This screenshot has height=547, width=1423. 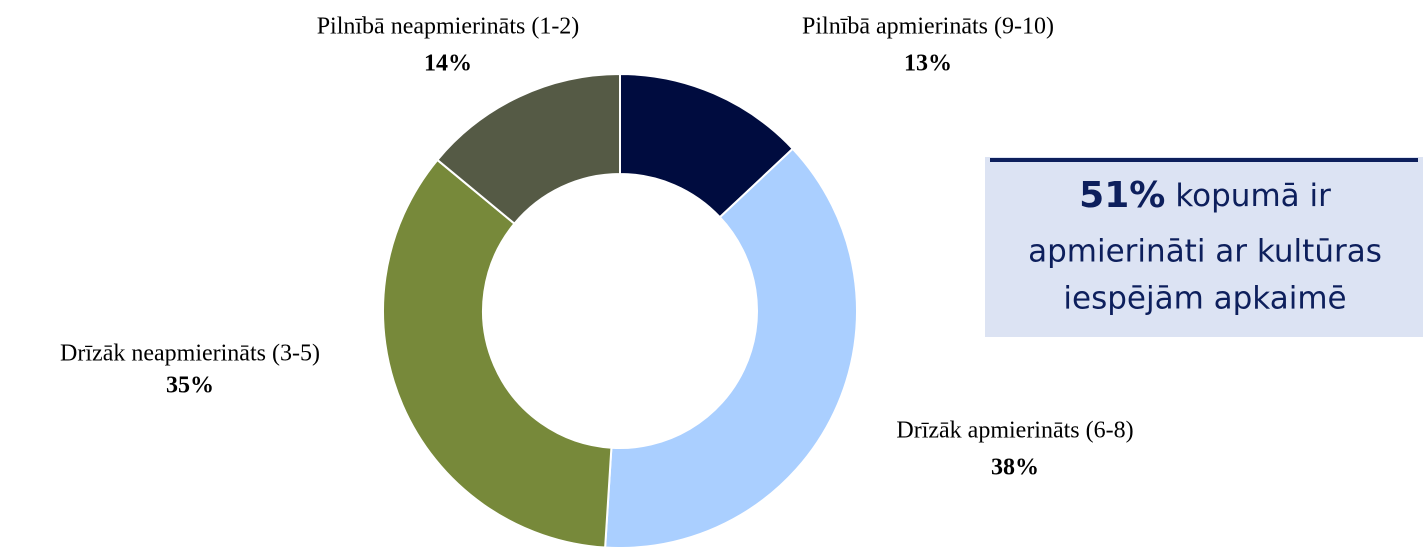 What do you see at coordinates (1204, 299) in the screenshot?
I see `annotation-text: iespējām apkaimē` at bounding box center [1204, 299].